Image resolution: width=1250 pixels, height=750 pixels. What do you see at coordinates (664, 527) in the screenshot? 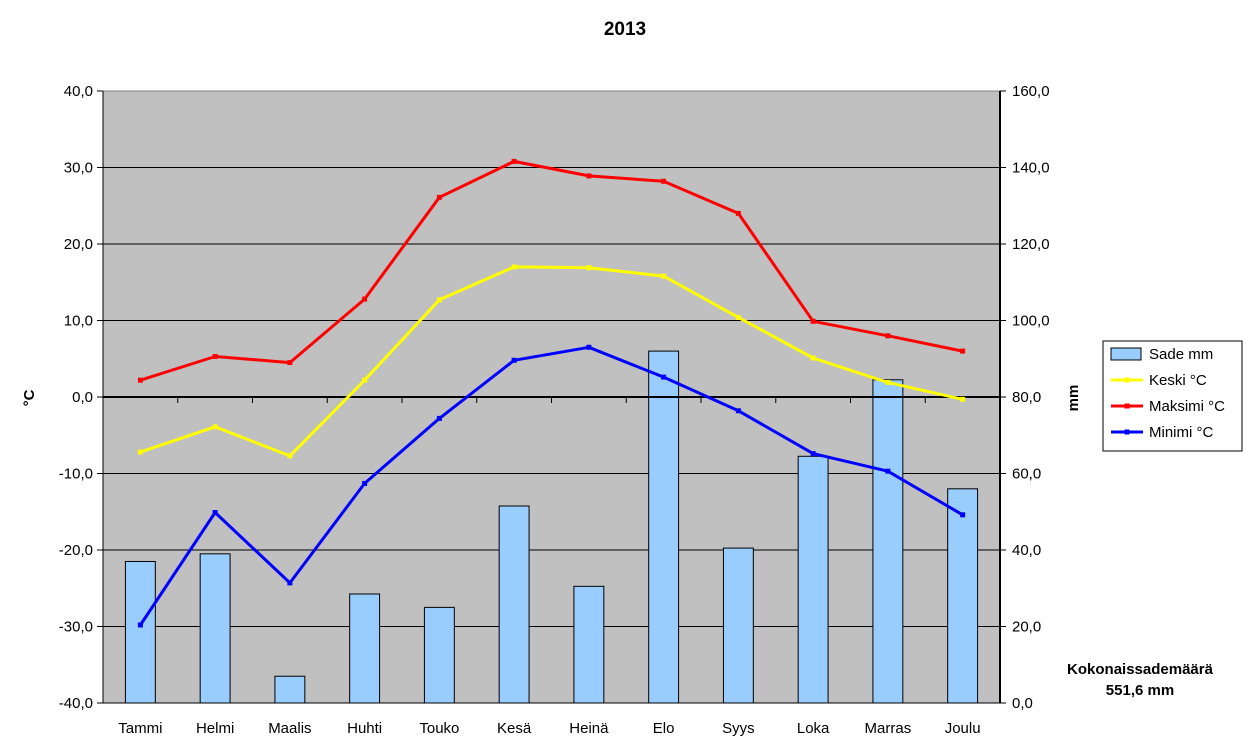
I see `bar-elo` at bounding box center [664, 527].